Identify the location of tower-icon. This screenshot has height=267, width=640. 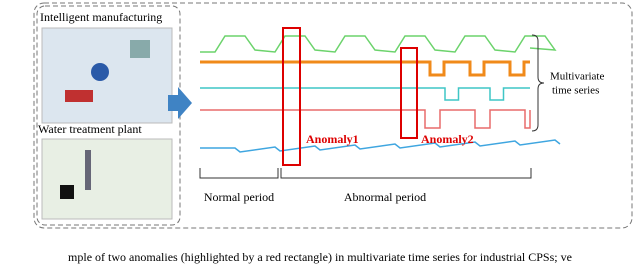
(88, 170).